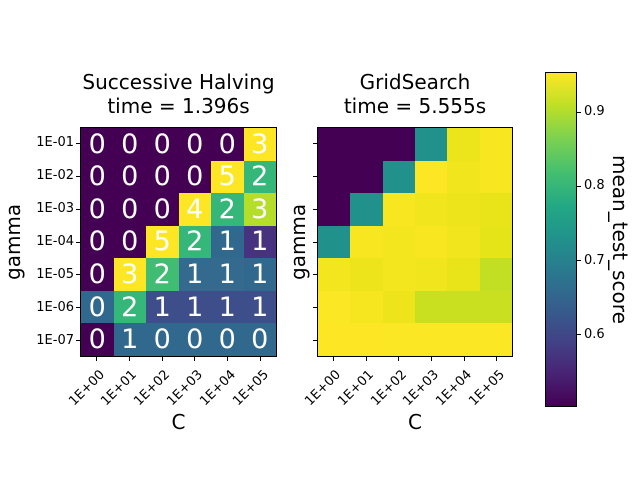 The image size is (640, 480). I want to click on colorbar-tick-label: 0.6, so click(594, 334).